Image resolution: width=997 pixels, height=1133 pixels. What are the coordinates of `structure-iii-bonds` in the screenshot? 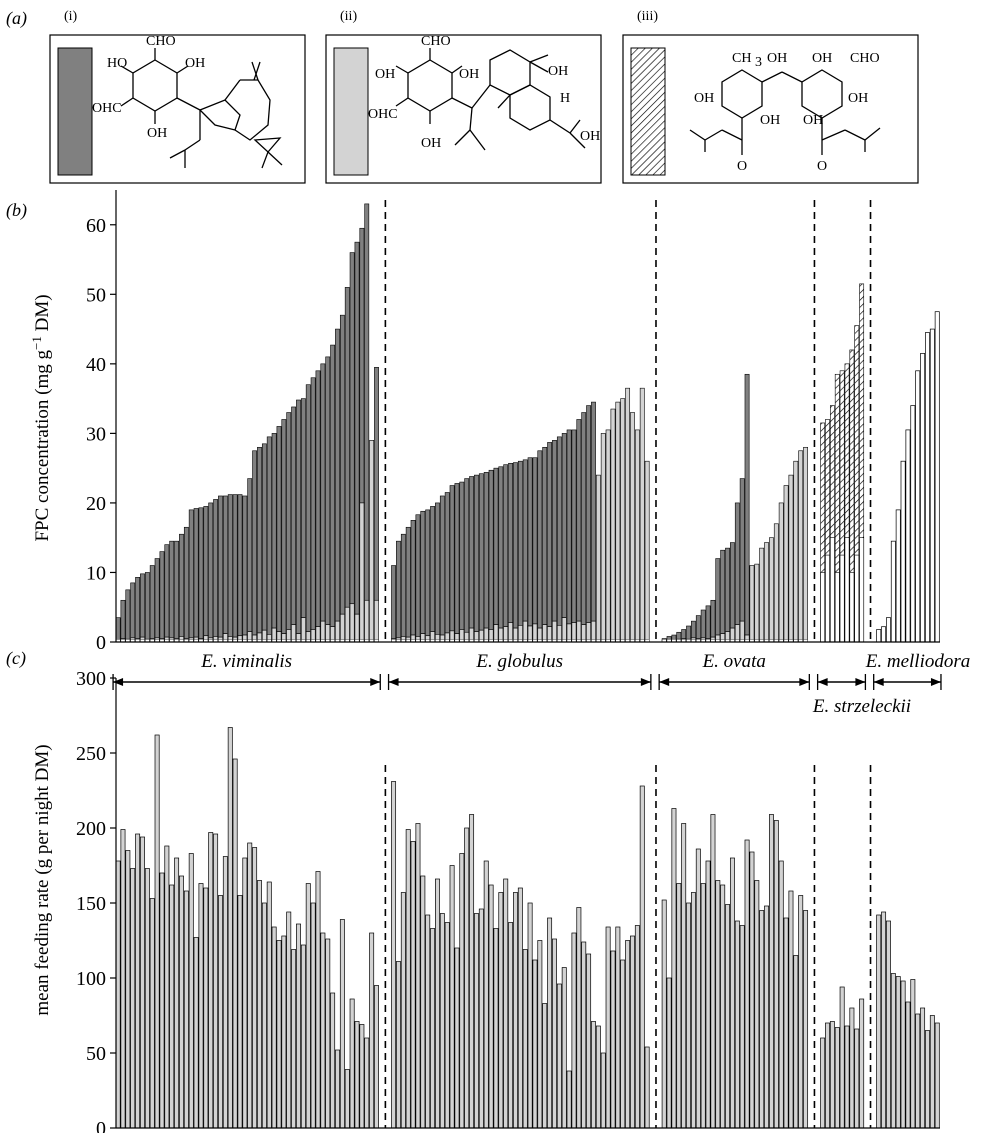 It's located at (785, 112).